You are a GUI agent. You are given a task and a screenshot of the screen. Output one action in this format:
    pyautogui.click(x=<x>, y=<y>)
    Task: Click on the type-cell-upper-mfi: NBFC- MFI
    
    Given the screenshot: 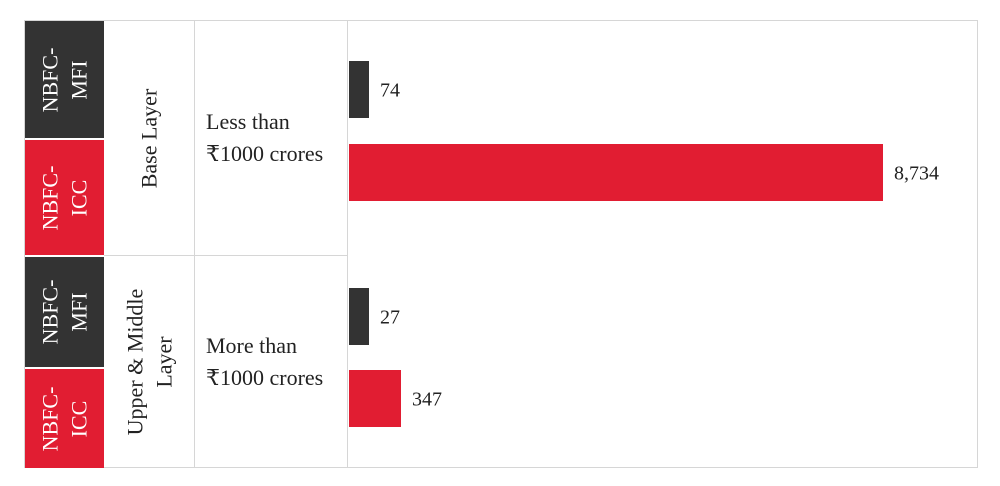 What is the action you would take?
    pyautogui.click(x=64, y=312)
    